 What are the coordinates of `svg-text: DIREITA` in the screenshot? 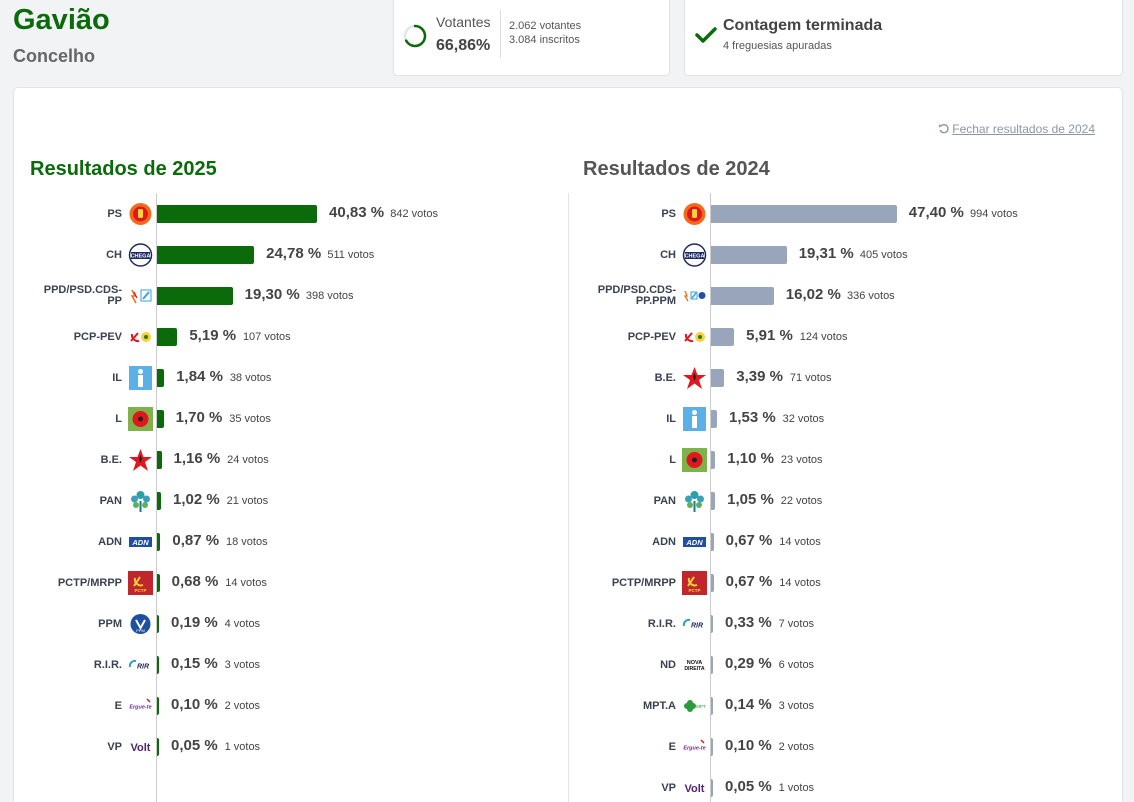 It's located at (694, 669).